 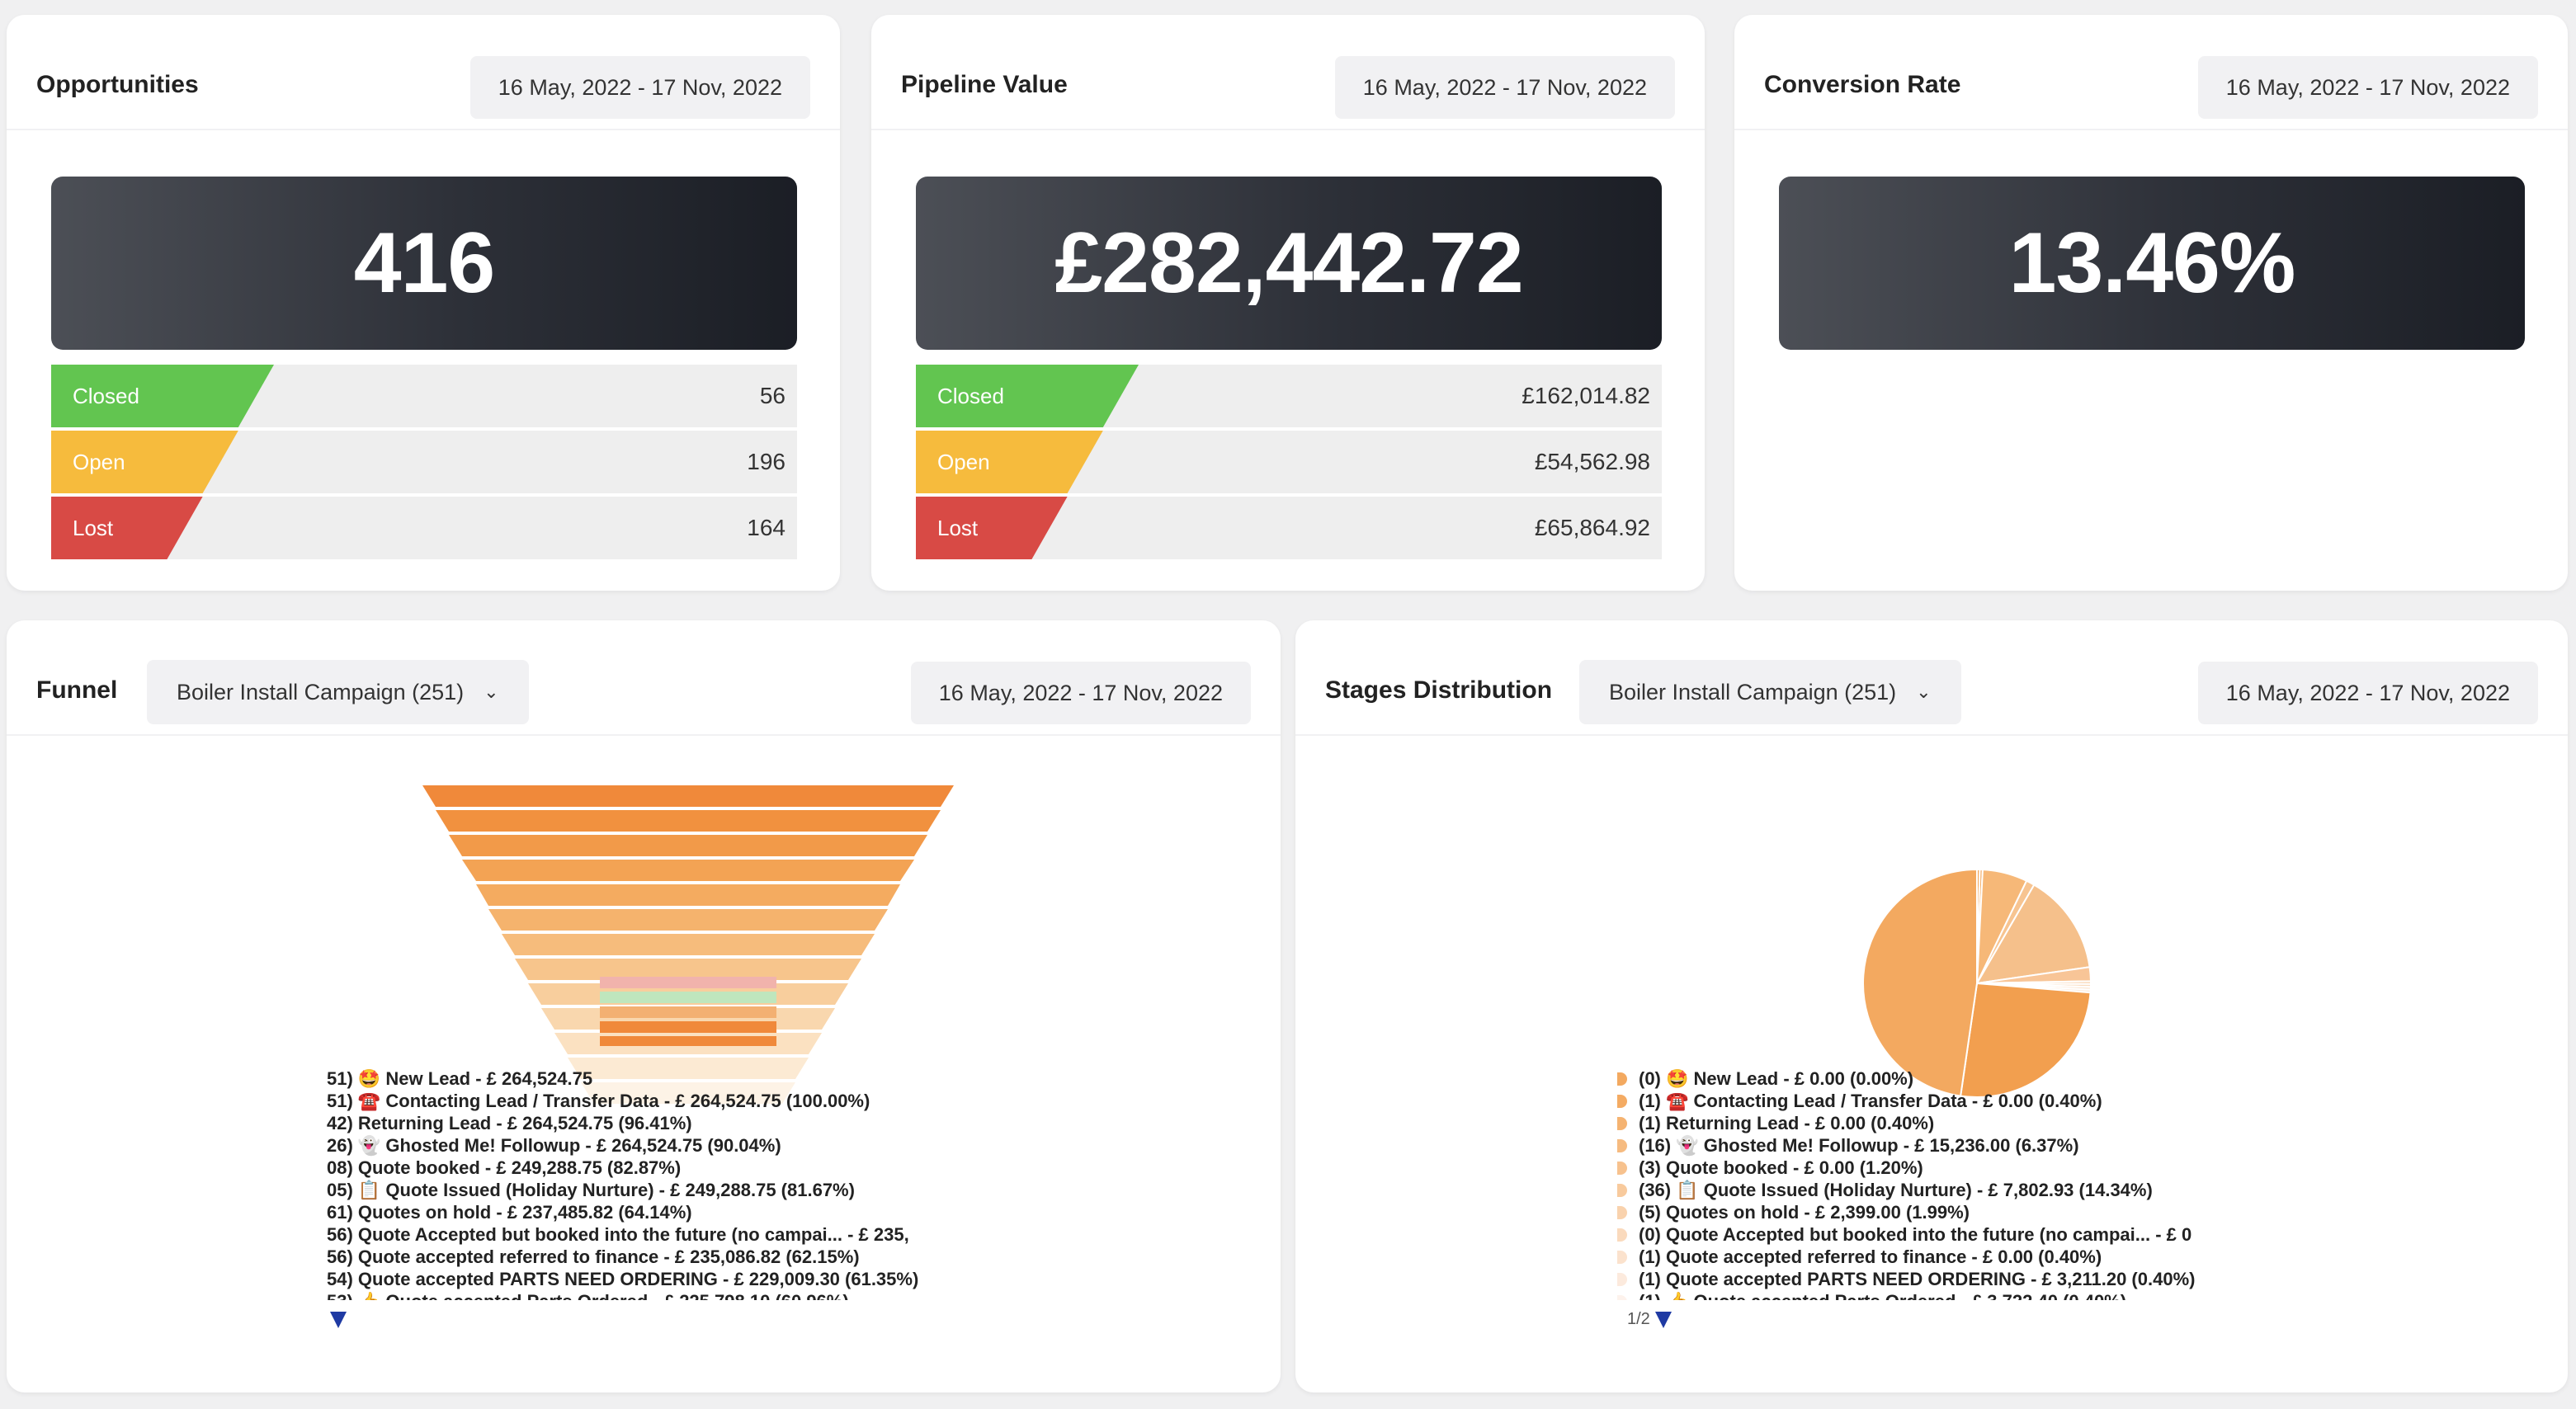 I want to click on stages-pie-chart, so click(x=1977, y=983).